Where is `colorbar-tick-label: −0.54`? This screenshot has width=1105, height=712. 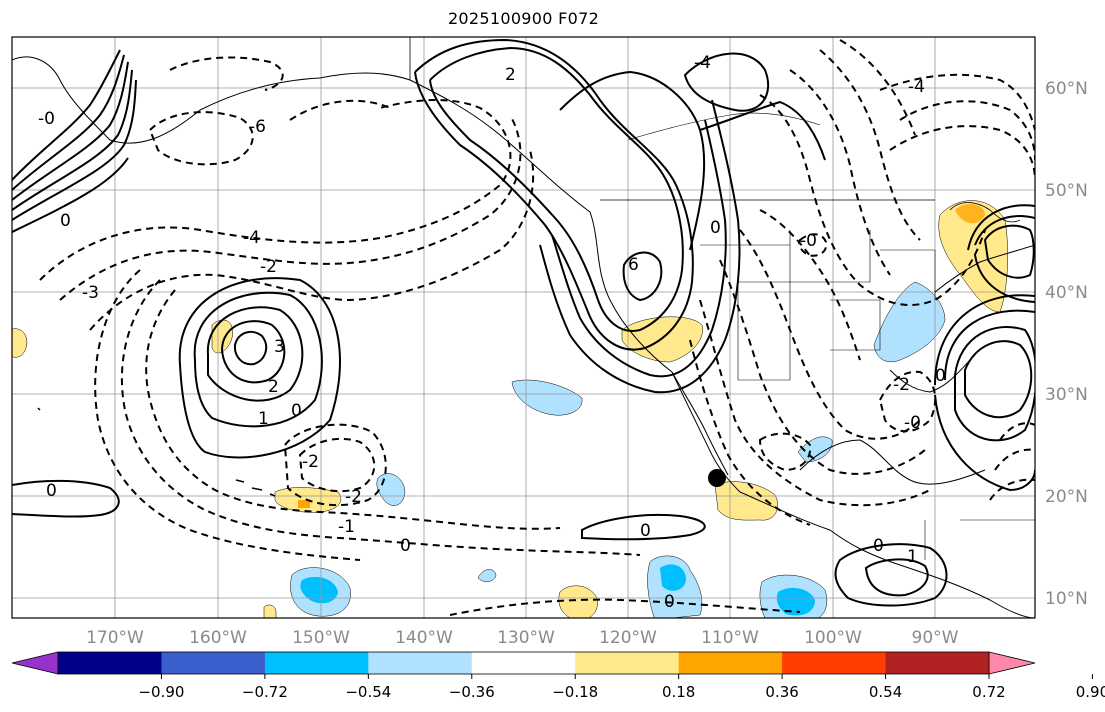 colorbar-tick-label: −0.54 is located at coordinates (368, 692).